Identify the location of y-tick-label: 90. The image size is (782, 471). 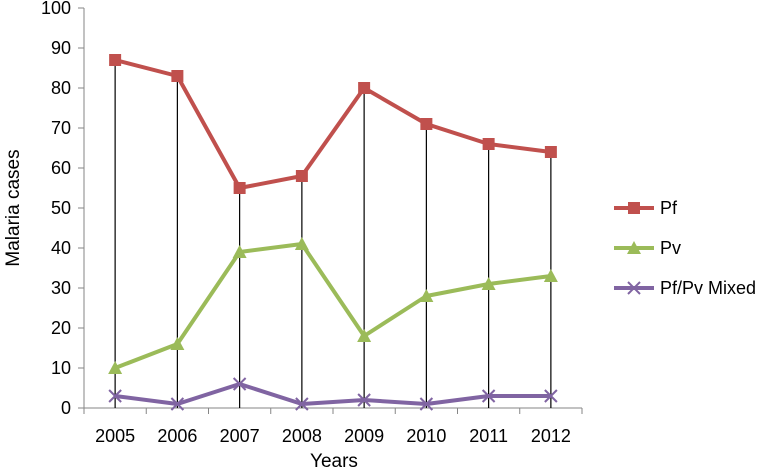
(61, 48).